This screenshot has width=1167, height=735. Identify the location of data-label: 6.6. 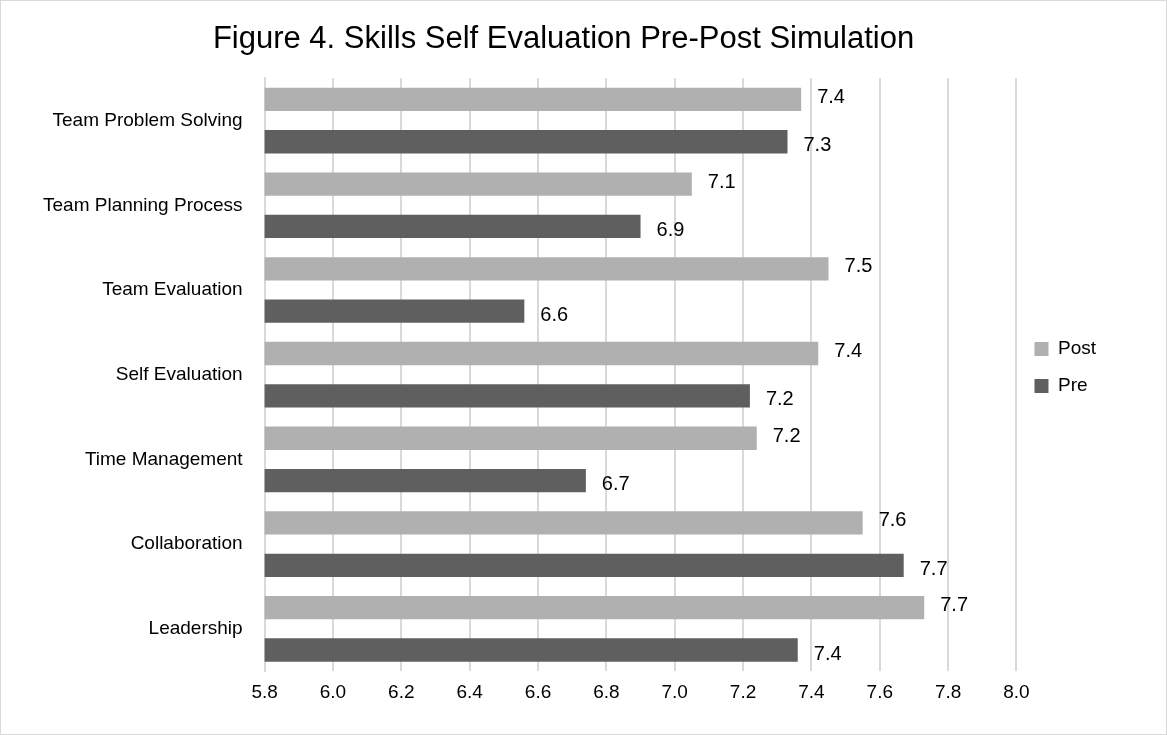
(554, 313).